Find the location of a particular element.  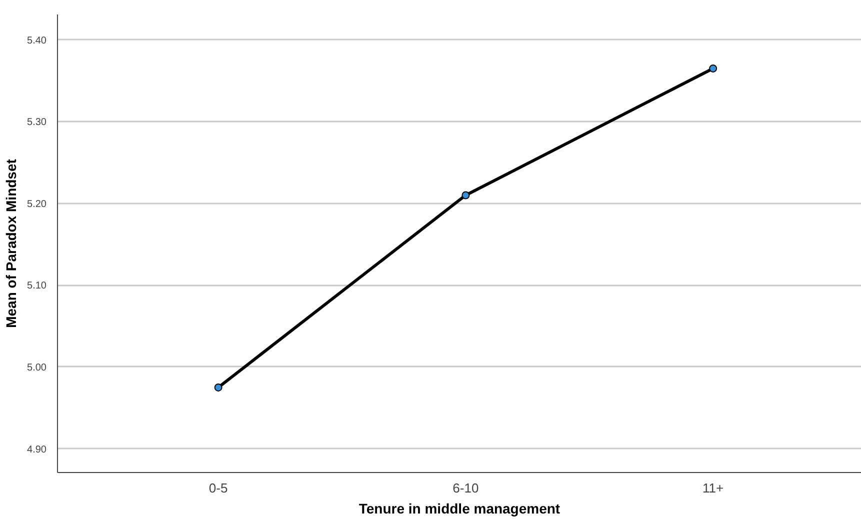

y-tick-label: 5.40 is located at coordinates (37, 40).